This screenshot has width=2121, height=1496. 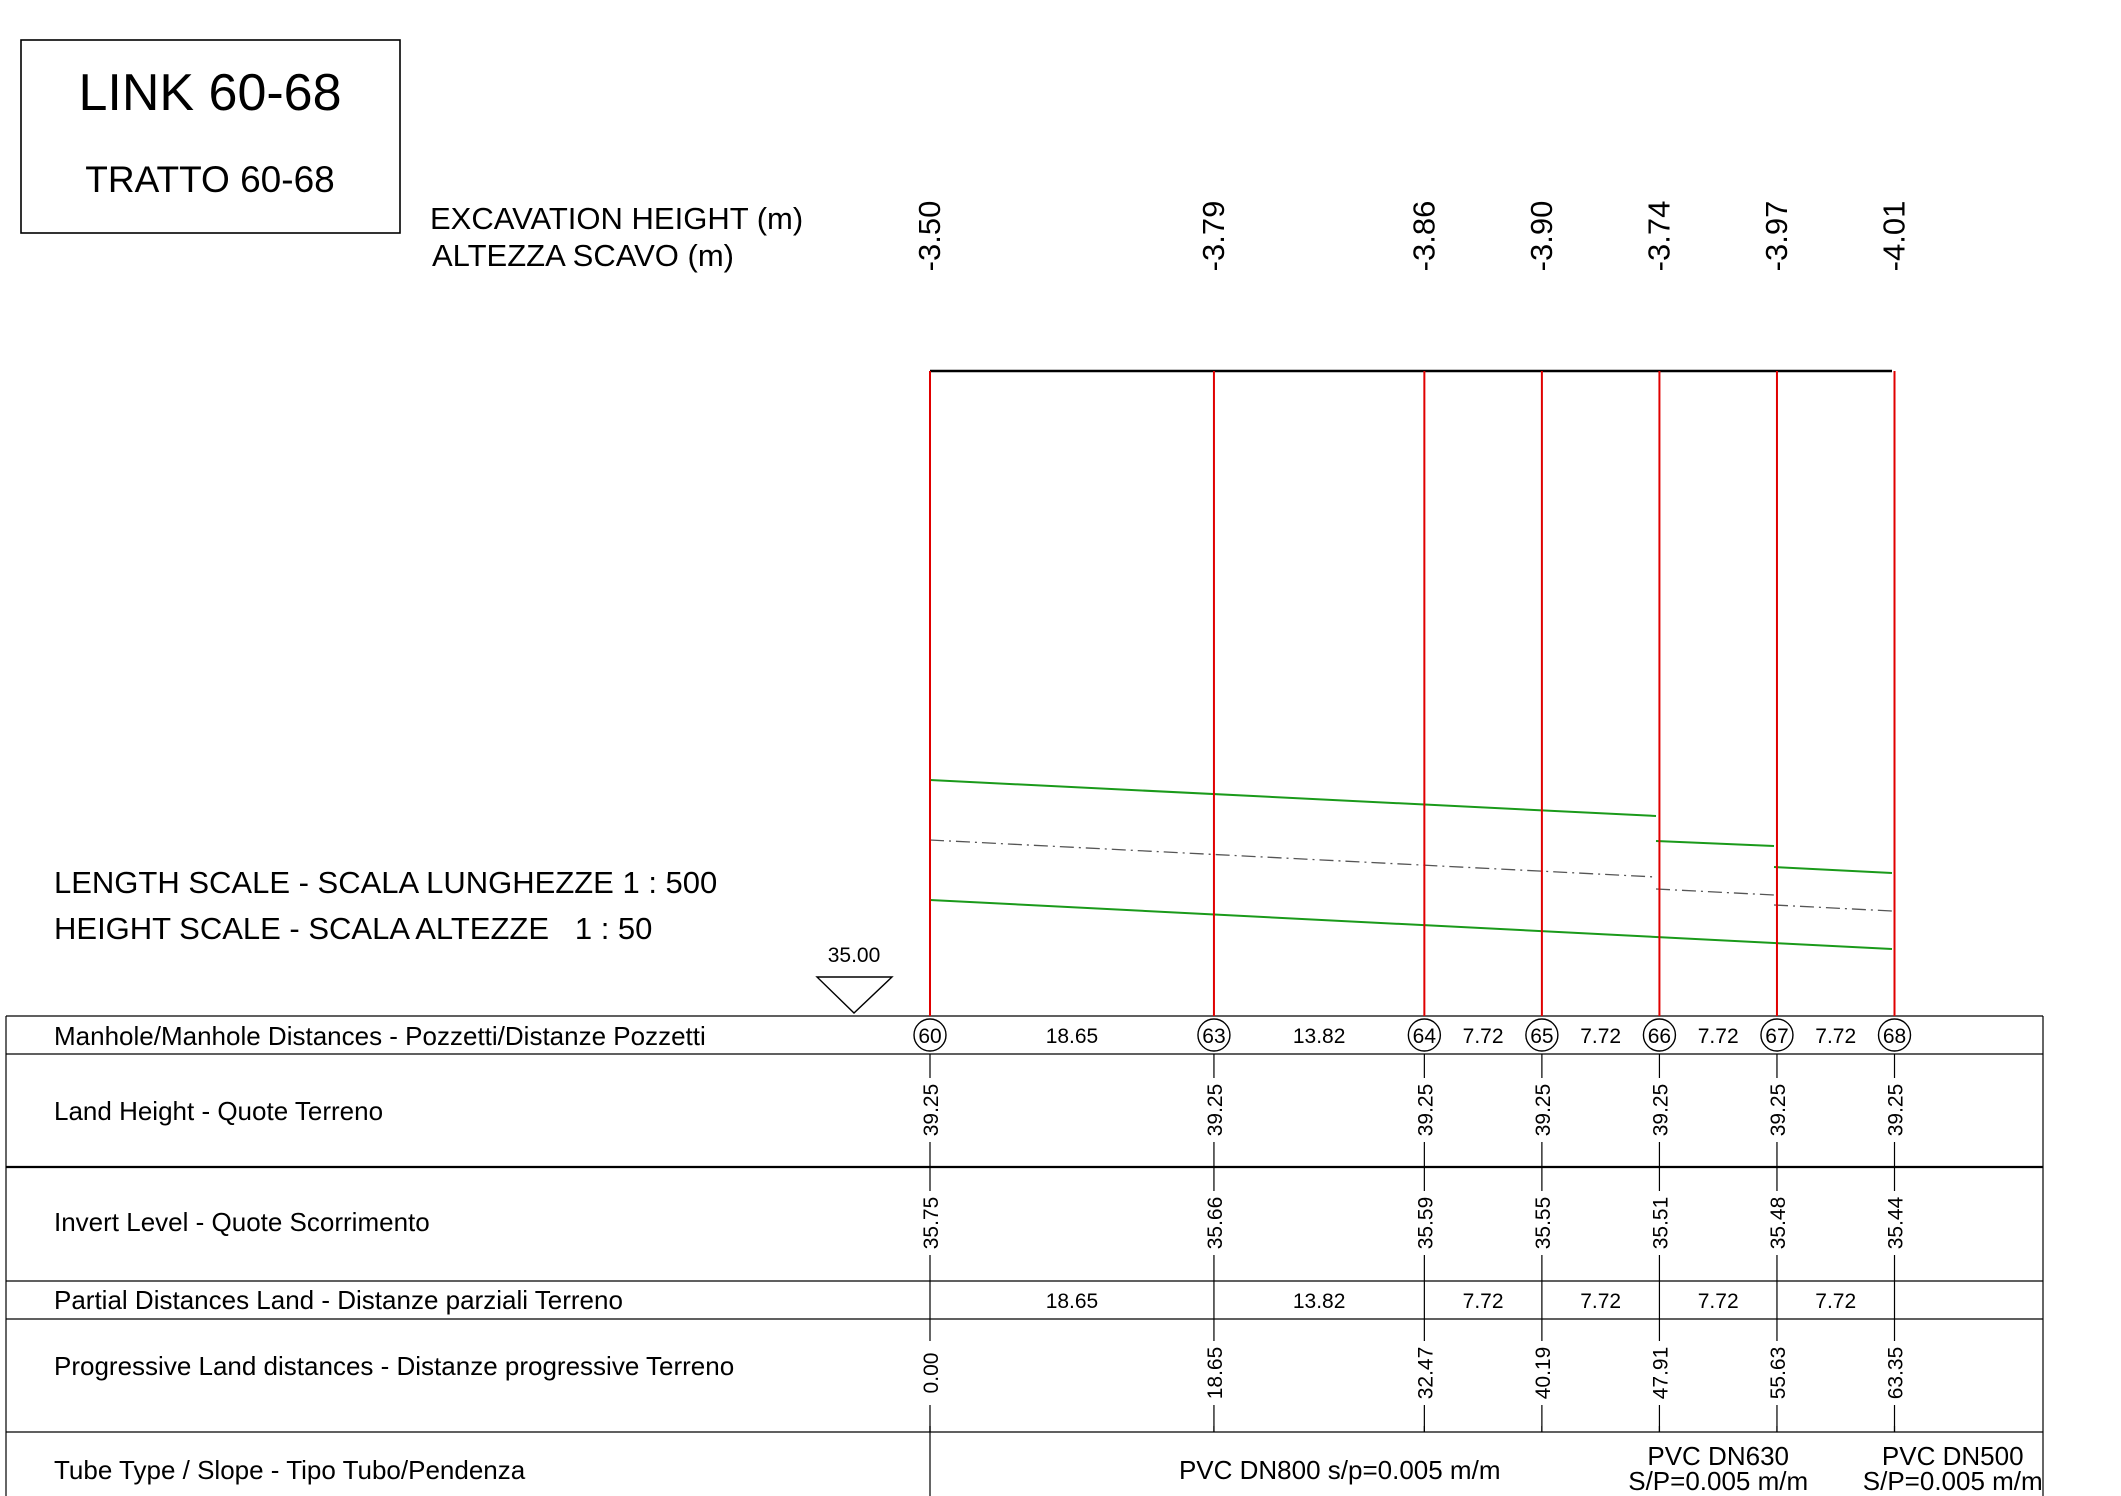 What do you see at coordinates (385, 882) in the screenshot?
I see `length-scale-text: LENGTH SCALE - SCALA LUNGHEZZE 1 : 500` at bounding box center [385, 882].